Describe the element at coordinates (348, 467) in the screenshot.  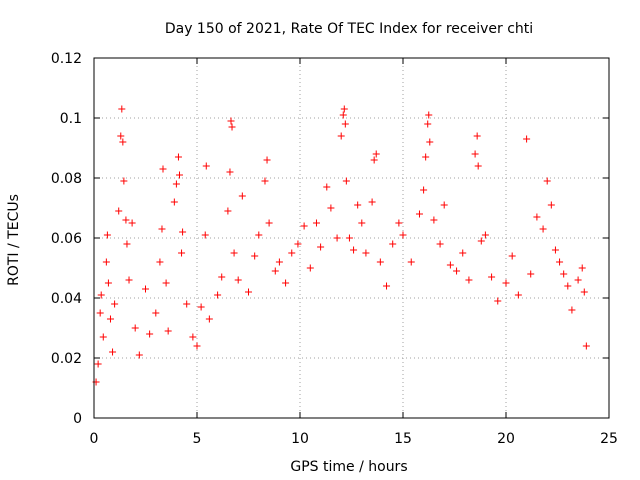
I see `x-axis-label: GPS time / hours` at that location.